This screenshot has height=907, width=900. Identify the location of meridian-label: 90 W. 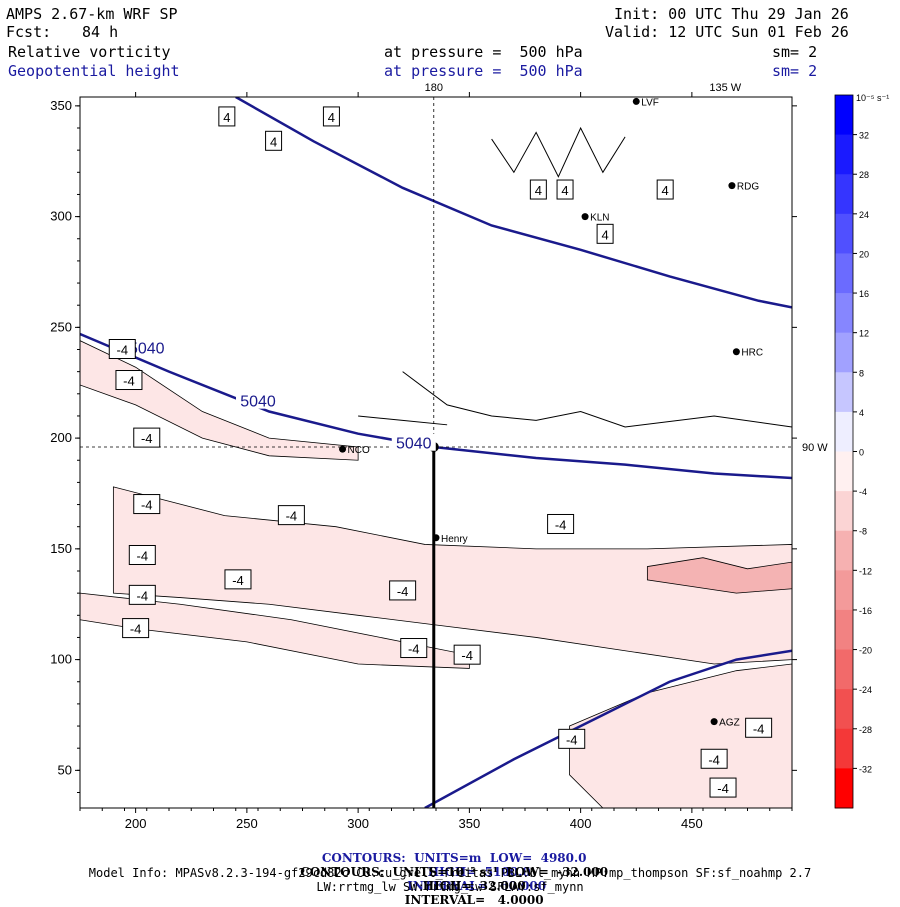
(815, 448).